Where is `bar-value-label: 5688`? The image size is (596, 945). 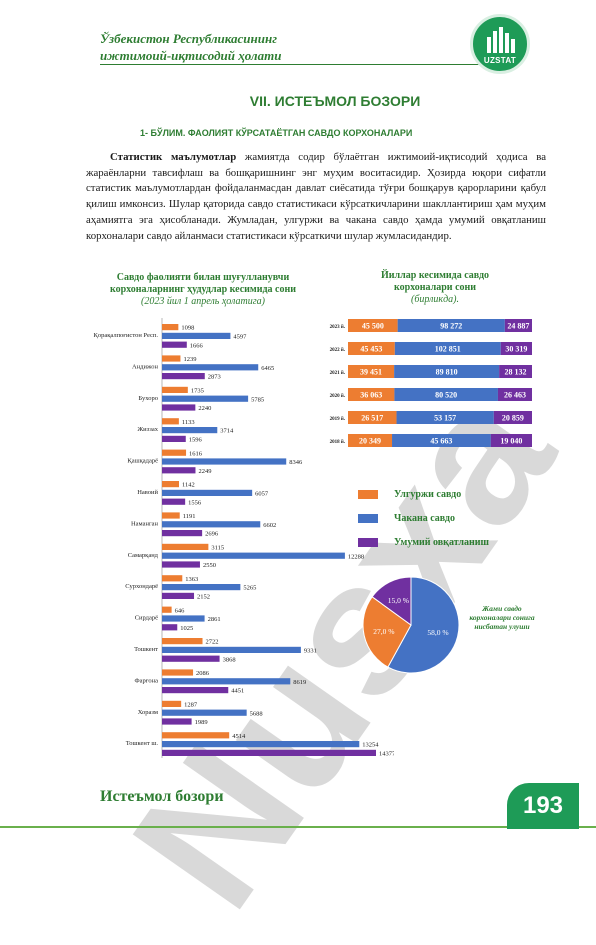
bar-value-label: 5688 is located at coordinates (256, 713).